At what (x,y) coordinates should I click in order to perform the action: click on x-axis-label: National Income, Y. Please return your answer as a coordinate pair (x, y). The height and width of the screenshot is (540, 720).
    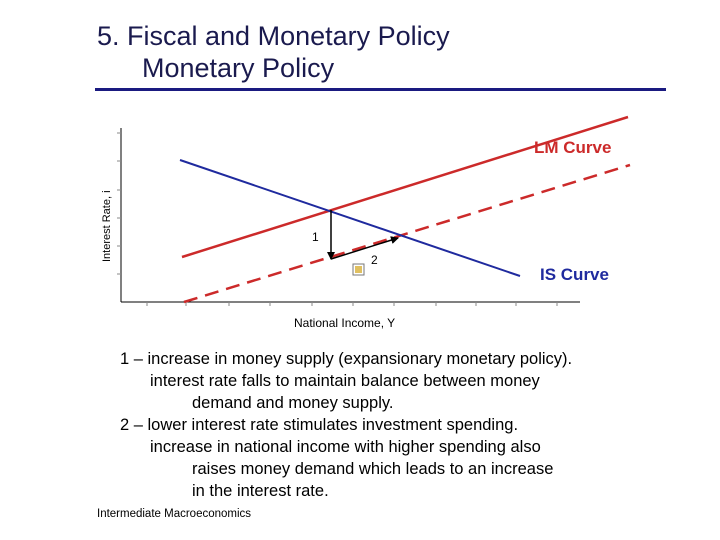
    Looking at the image, I should click on (344, 323).